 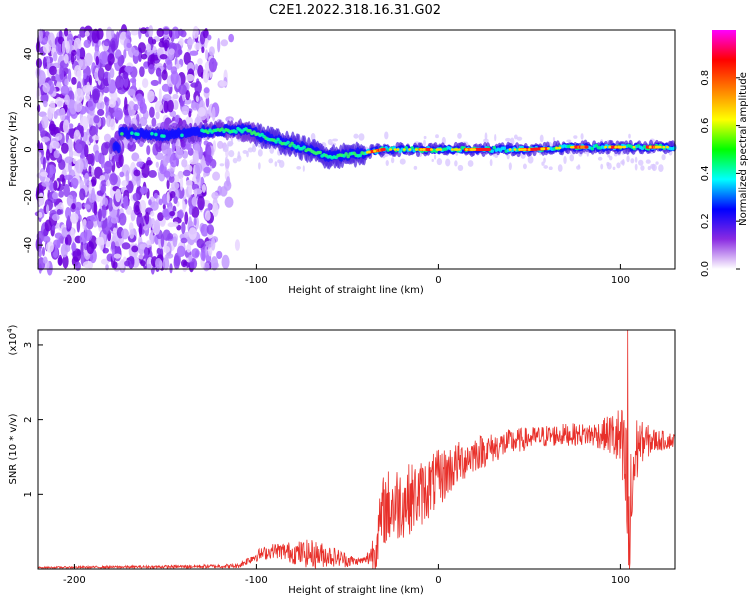 What do you see at coordinates (705, 78) in the screenshot?
I see `colorbar-tick-label: 0.8` at bounding box center [705, 78].